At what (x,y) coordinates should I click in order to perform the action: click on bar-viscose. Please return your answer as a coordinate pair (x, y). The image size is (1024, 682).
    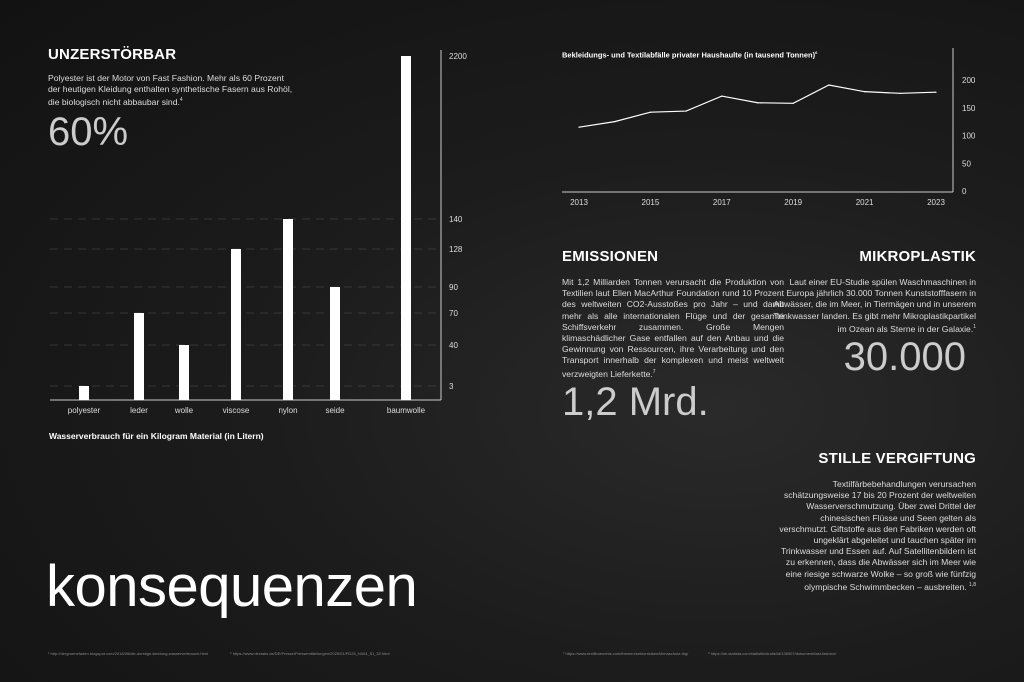
    Looking at the image, I should click on (236, 324).